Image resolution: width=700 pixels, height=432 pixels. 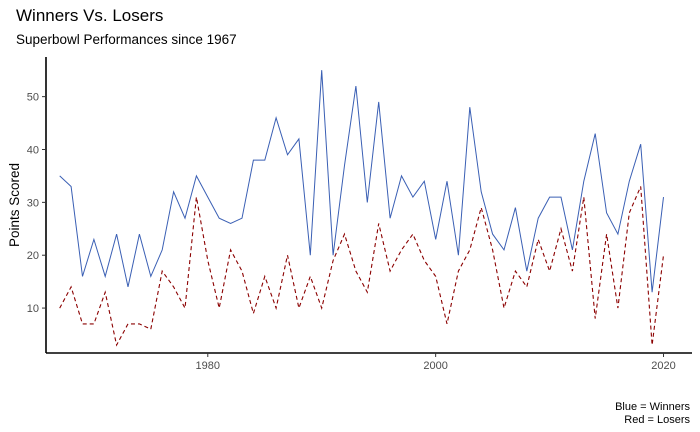 I want to click on chart-title: Winners Vs. Losers, so click(x=90, y=15).